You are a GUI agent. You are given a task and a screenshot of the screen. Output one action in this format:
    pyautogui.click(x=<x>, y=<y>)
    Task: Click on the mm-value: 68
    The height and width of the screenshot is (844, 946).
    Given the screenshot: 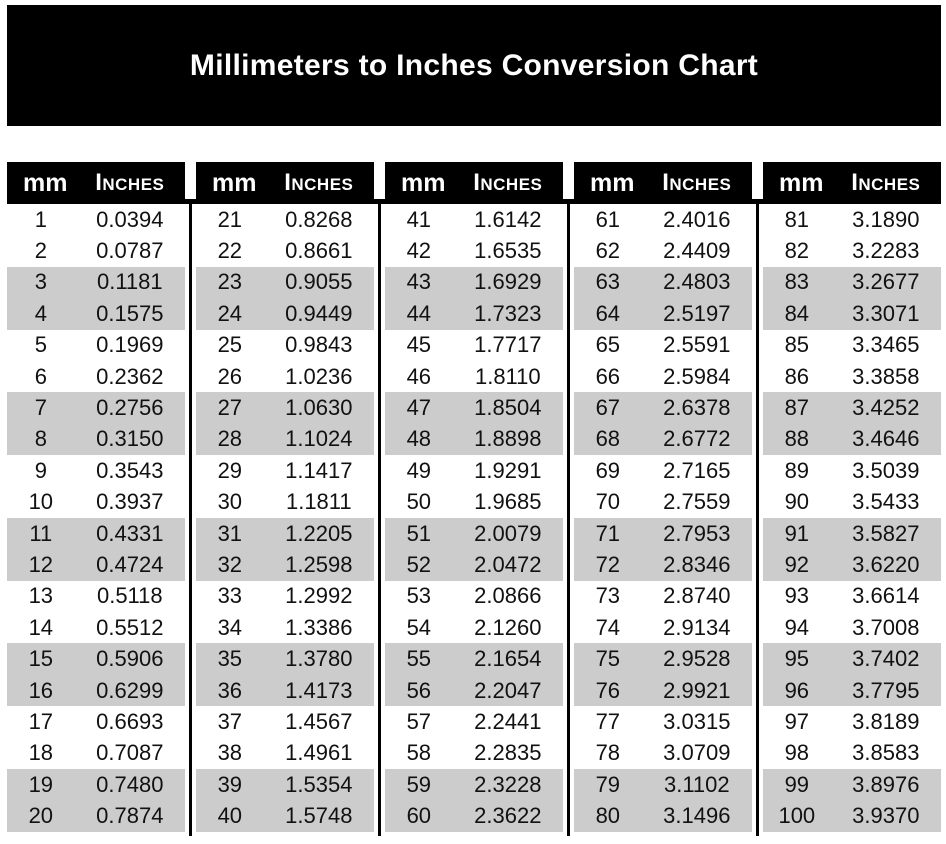 What is the action you would take?
    pyautogui.click(x=608, y=439)
    